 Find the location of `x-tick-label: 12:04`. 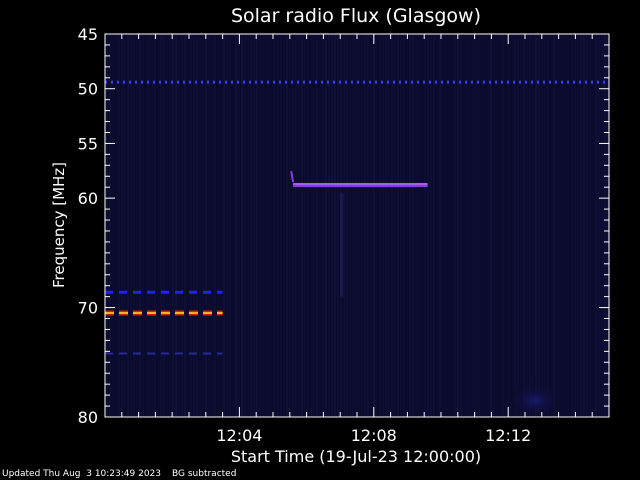

x-tick-label: 12:04 is located at coordinates (239, 435).